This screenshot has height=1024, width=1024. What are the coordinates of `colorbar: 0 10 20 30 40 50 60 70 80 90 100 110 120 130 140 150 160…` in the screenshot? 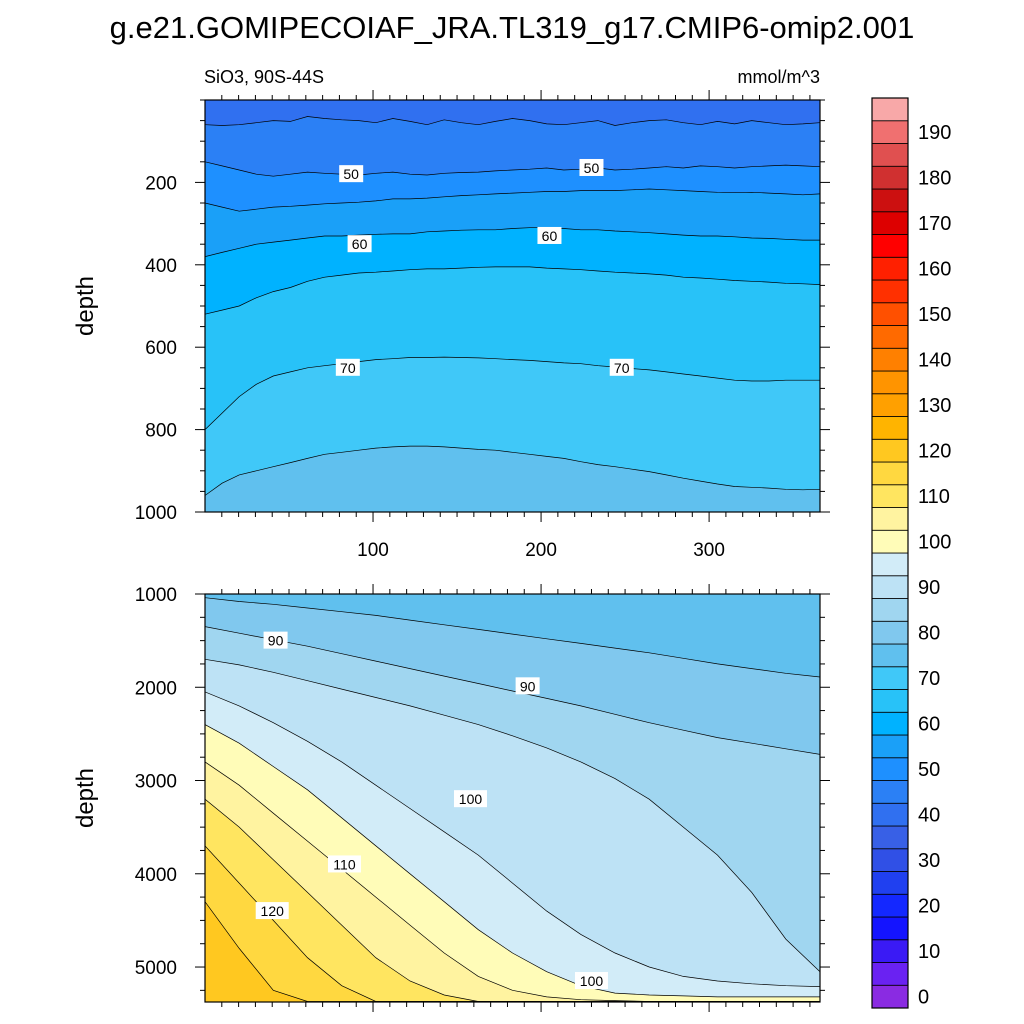 It's located at (911, 553).